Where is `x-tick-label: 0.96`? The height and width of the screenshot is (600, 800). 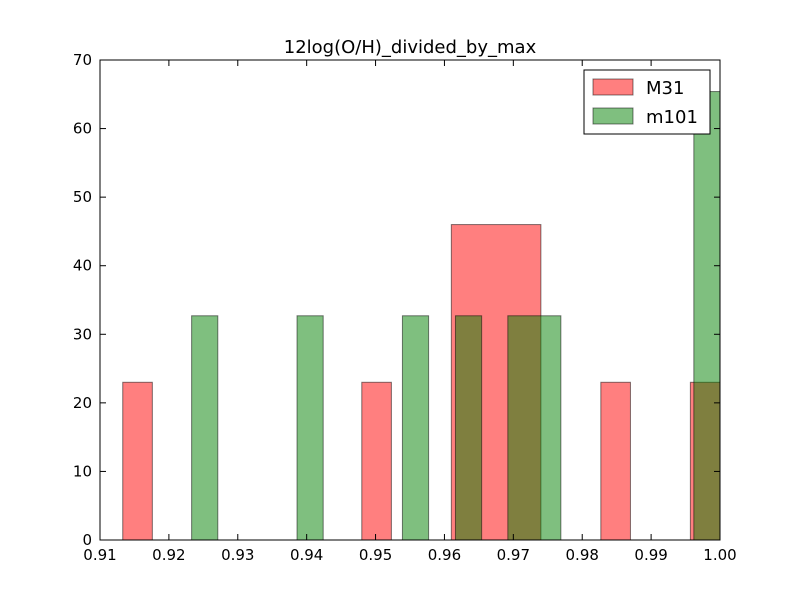
x-tick-label: 0.96 is located at coordinates (444, 555).